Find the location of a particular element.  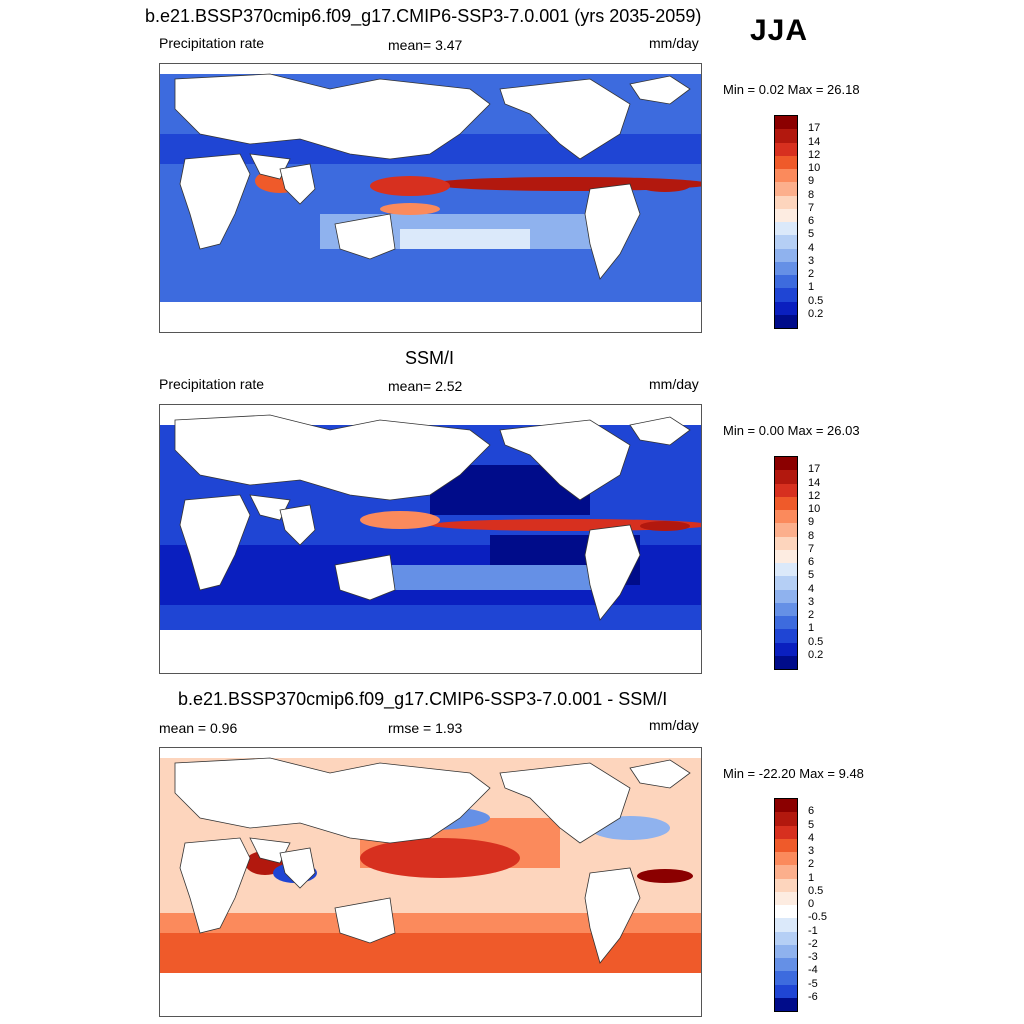

colorbar-tick-label: -0.5 is located at coordinates (817, 917).